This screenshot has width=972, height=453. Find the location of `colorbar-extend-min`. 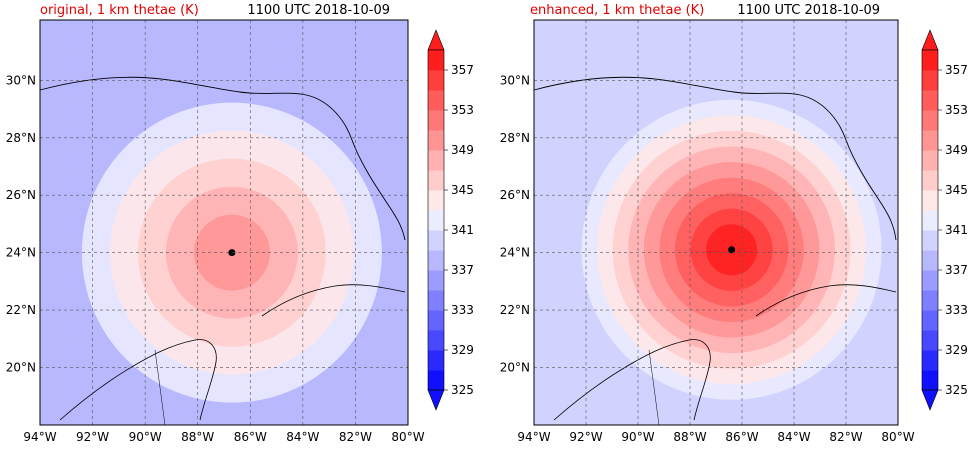

colorbar-extend-min is located at coordinates (436, 400).